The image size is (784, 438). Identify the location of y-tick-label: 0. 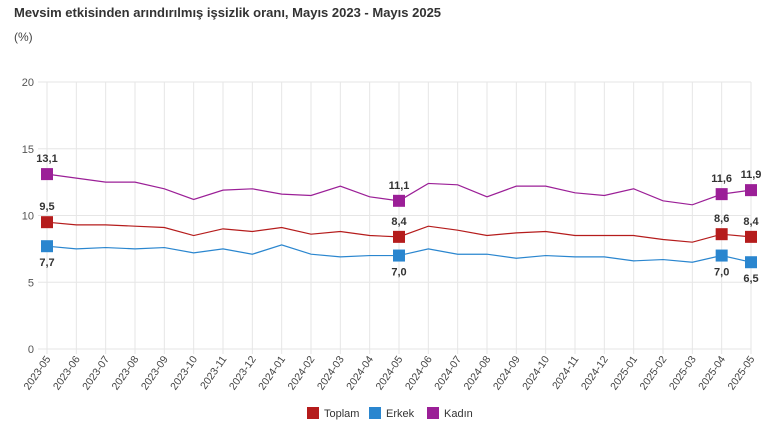
(31, 350).